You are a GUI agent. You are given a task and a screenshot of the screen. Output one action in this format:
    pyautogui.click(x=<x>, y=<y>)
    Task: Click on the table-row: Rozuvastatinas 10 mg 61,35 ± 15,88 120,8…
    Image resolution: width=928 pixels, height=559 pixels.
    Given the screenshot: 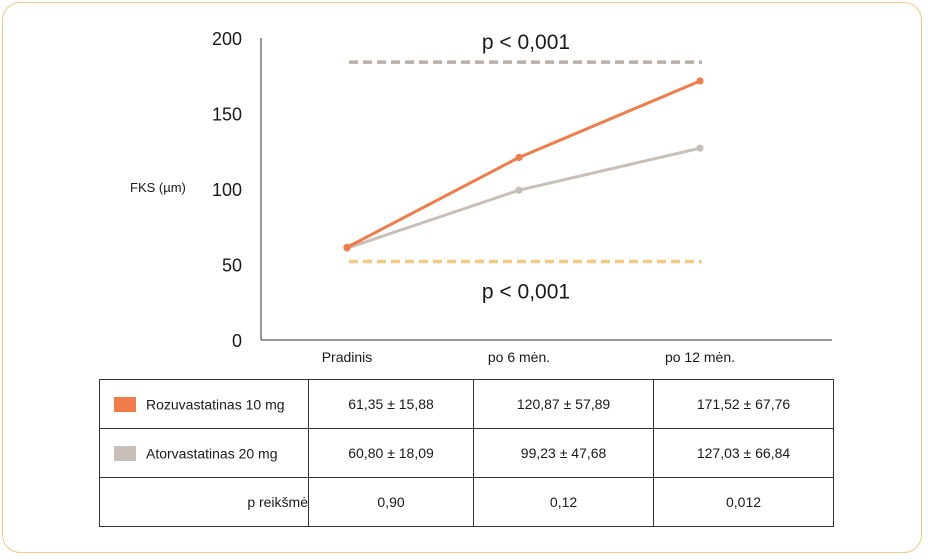 What is the action you would take?
    pyautogui.click(x=466, y=404)
    